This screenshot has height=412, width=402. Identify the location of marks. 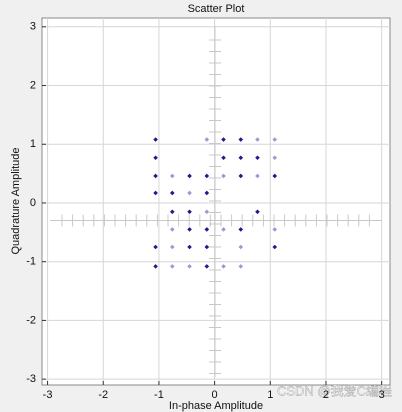
(215, 203).